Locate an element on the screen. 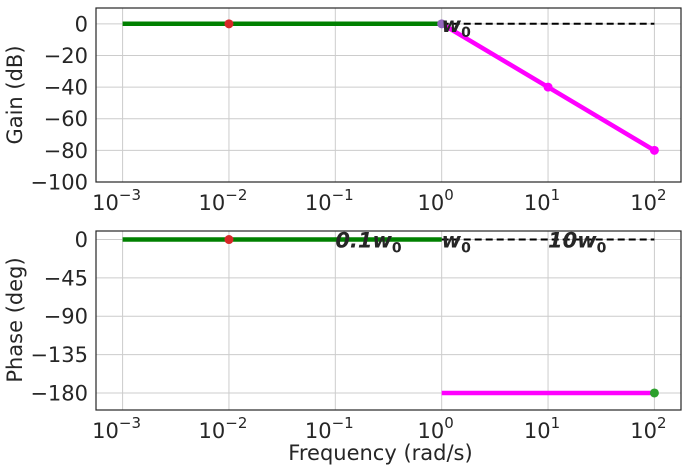  y-tick-label: −90 is located at coordinates (66, 317).